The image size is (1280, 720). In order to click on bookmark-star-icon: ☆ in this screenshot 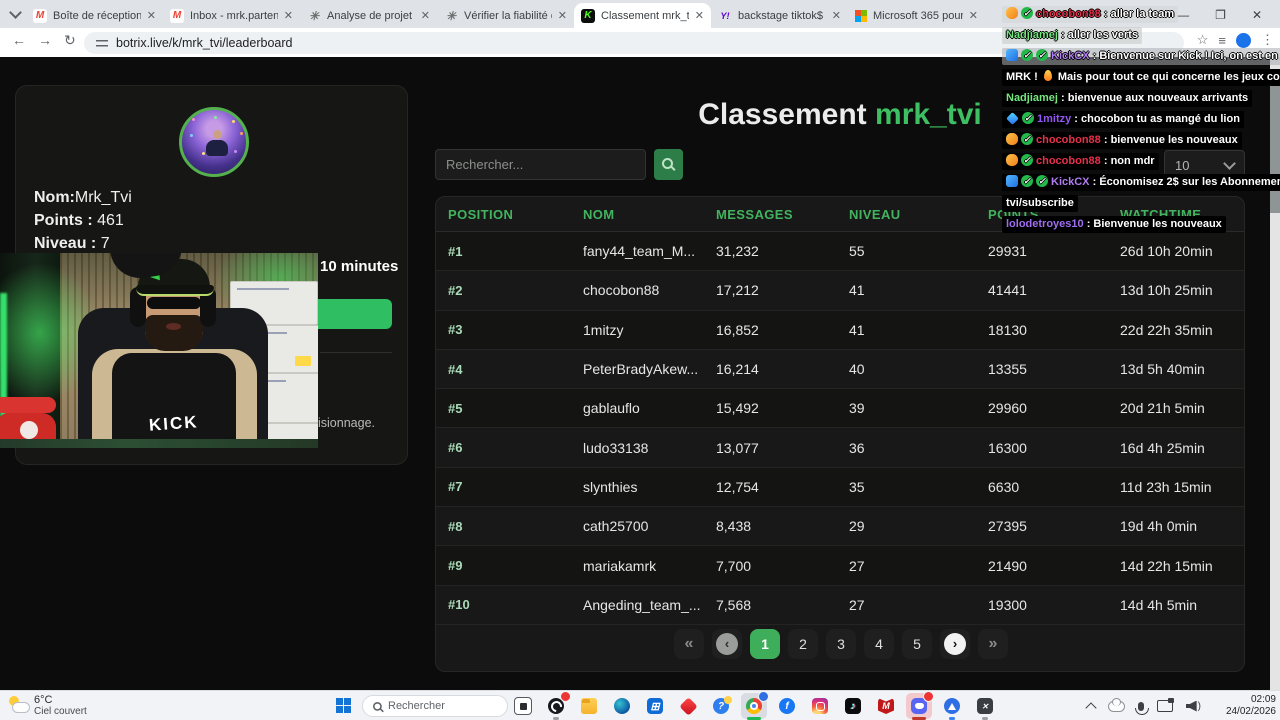, I will do `click(1202, 39)`.